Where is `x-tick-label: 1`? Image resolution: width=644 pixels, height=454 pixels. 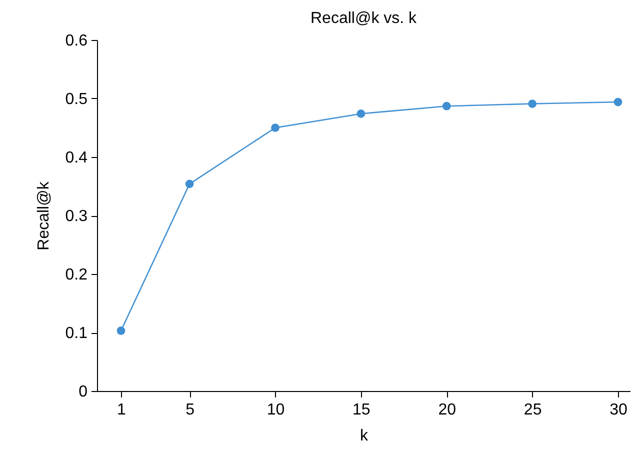 x-tick-label: 1 is located at coordinates (121, 410).